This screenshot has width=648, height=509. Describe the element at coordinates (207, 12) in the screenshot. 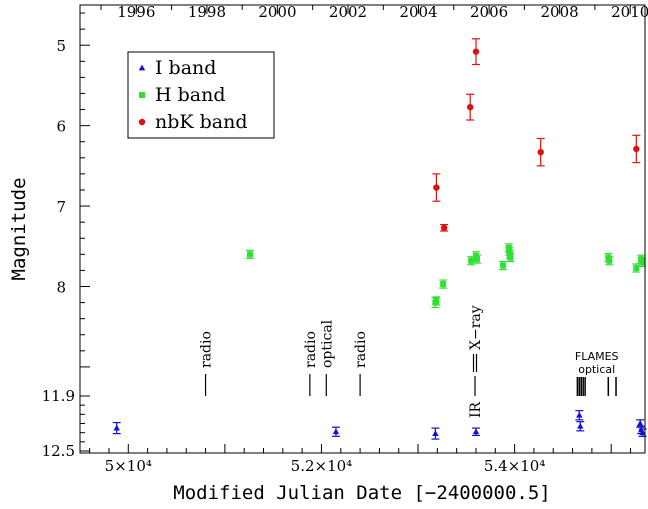

I see `top-tick-label: 1998` at that location.